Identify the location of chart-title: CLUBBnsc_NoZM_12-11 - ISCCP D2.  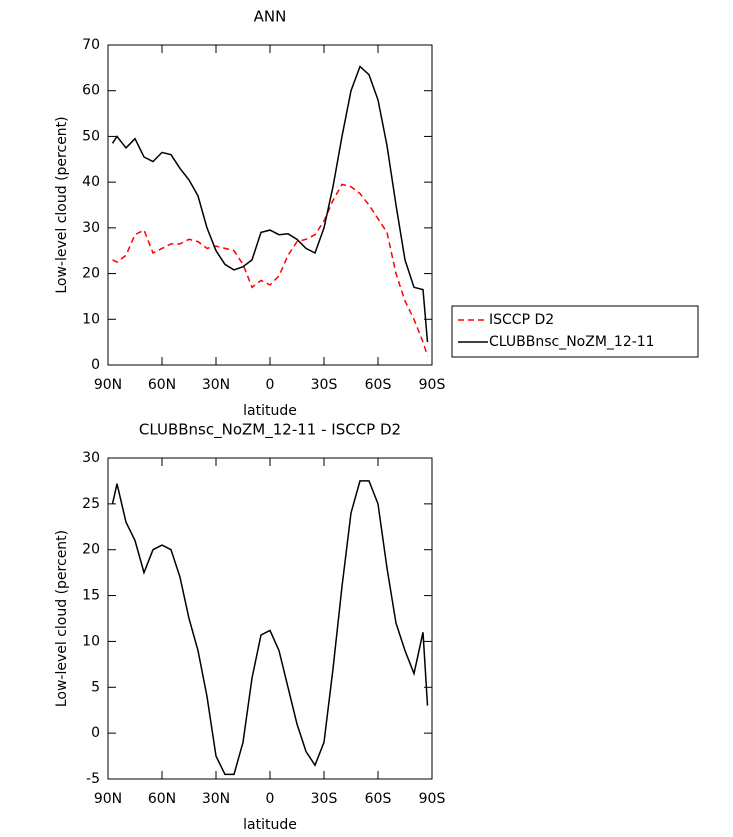
(270, 430).